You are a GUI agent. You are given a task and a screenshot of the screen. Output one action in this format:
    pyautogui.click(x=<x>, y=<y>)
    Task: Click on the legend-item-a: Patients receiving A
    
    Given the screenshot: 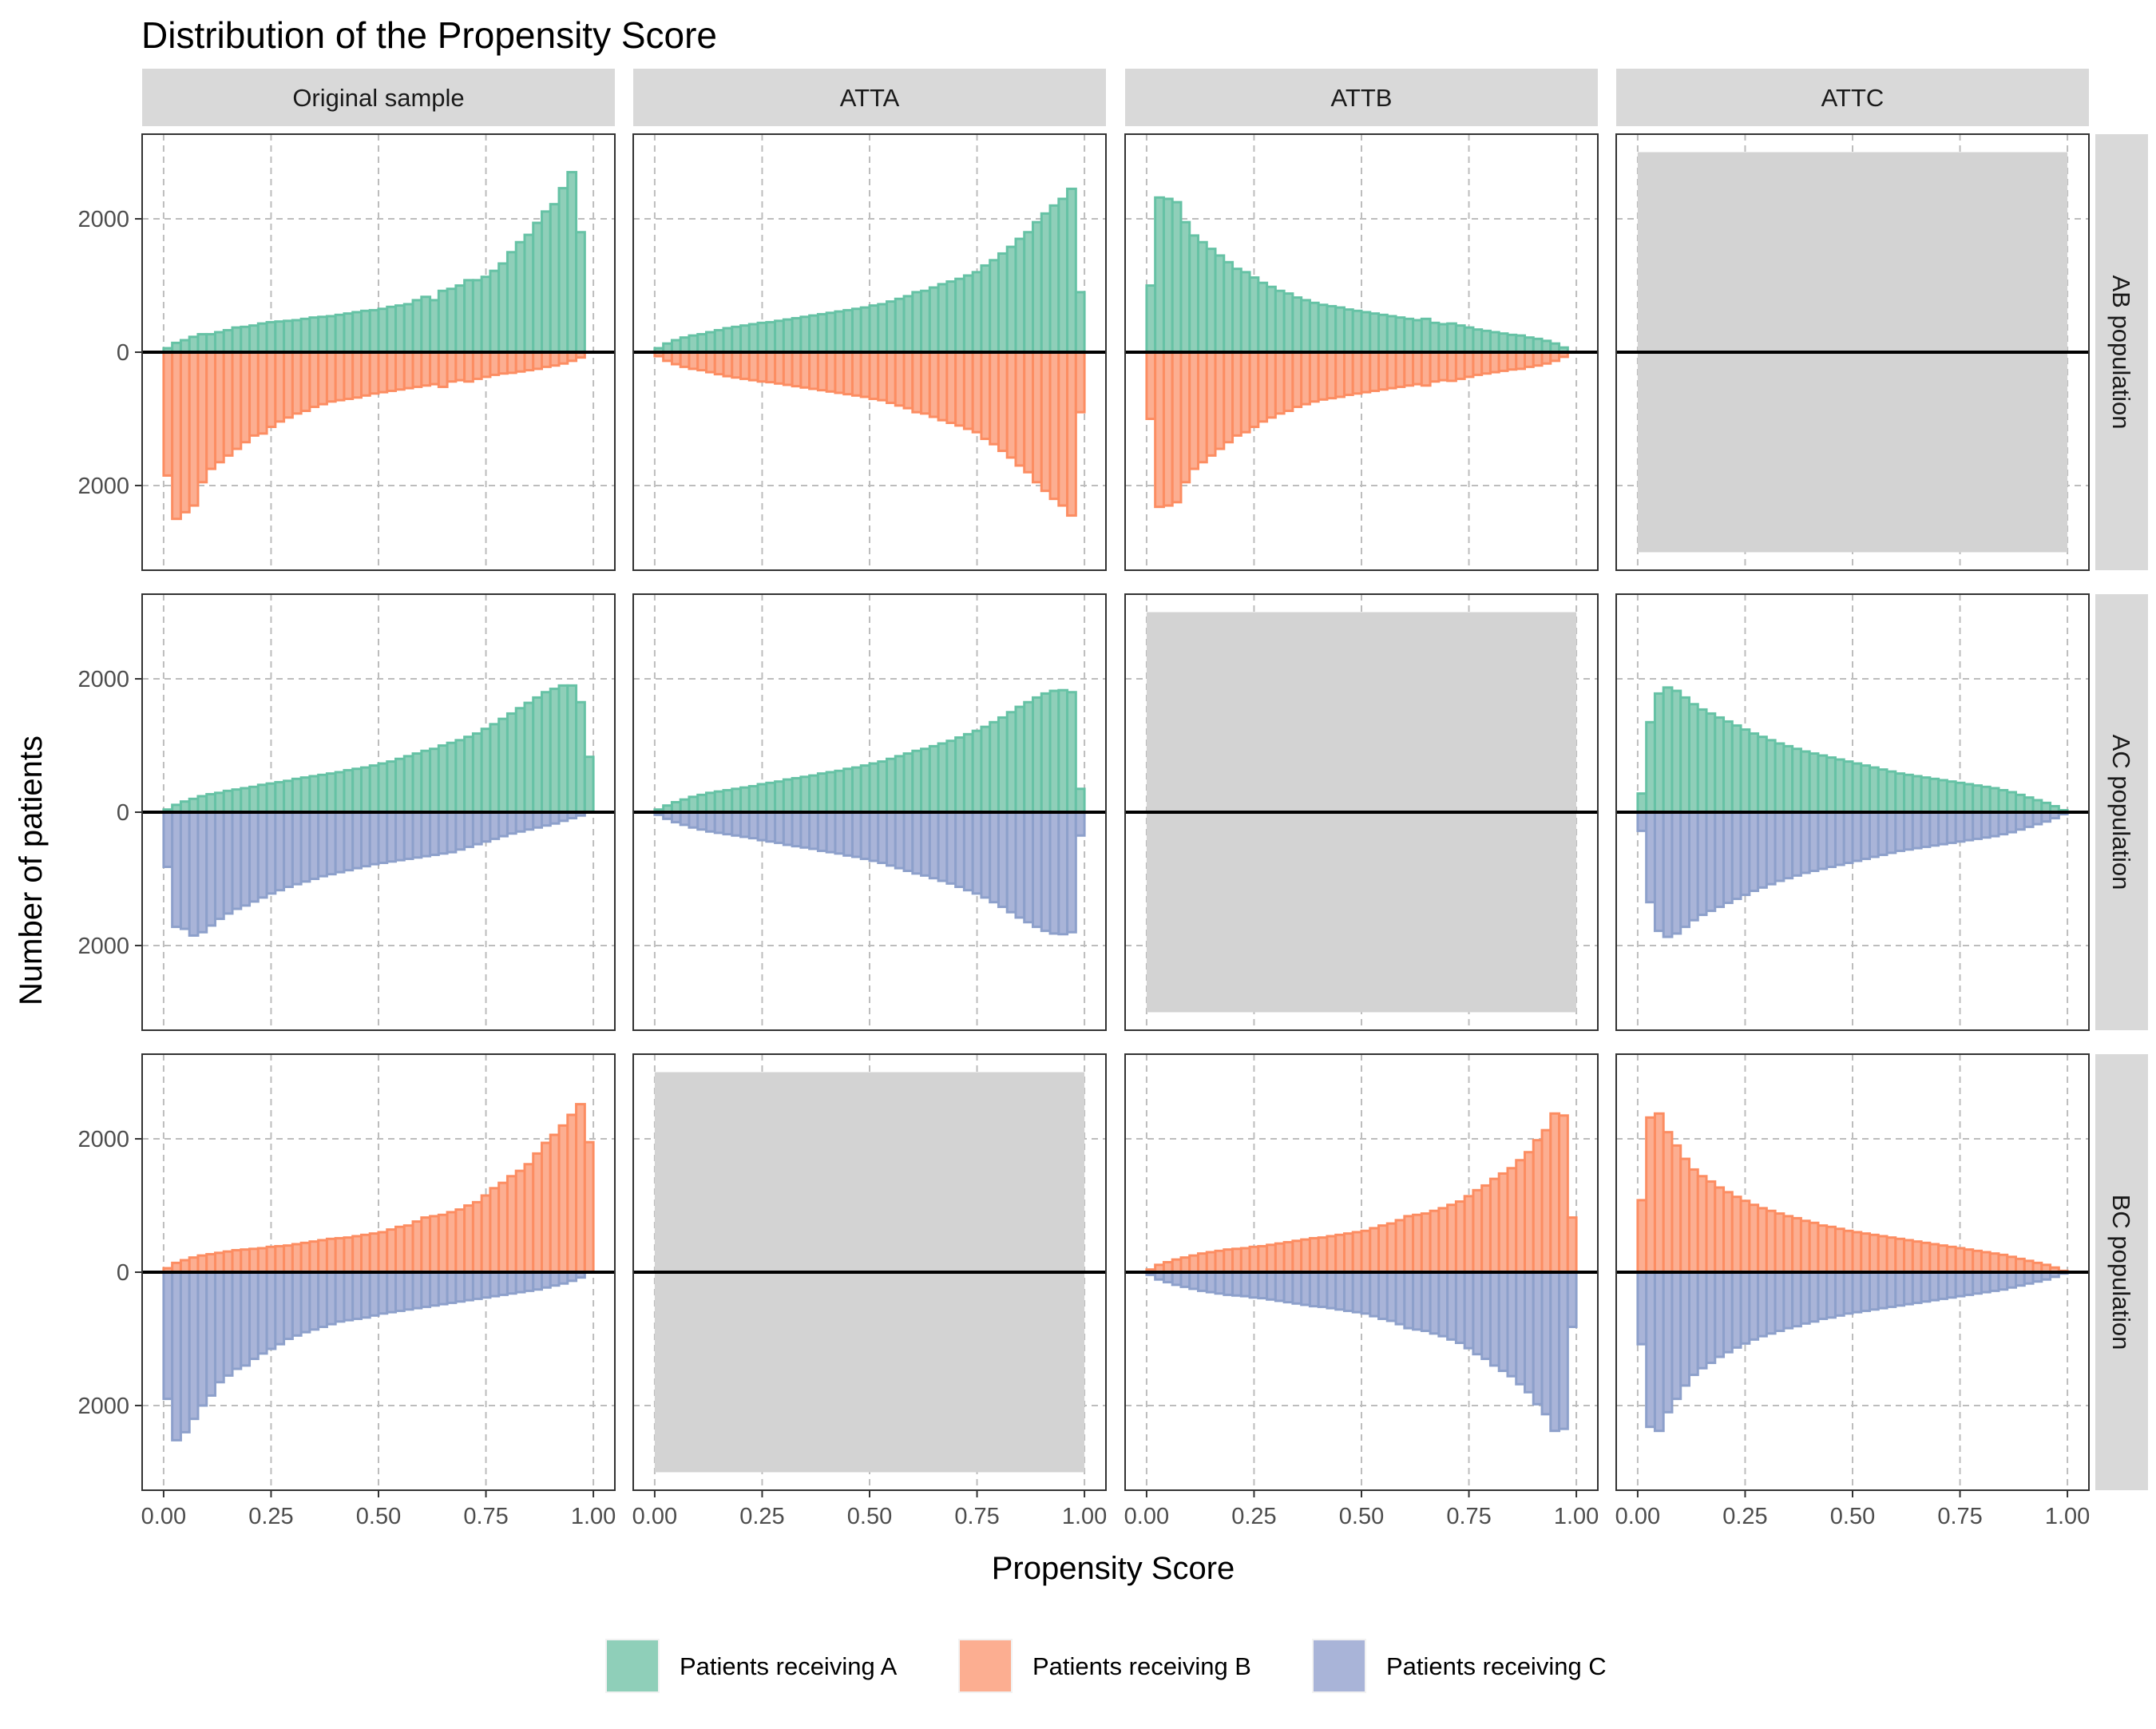 What is the action you would take?
    pyautogui.click(x=751, y=1666)
    